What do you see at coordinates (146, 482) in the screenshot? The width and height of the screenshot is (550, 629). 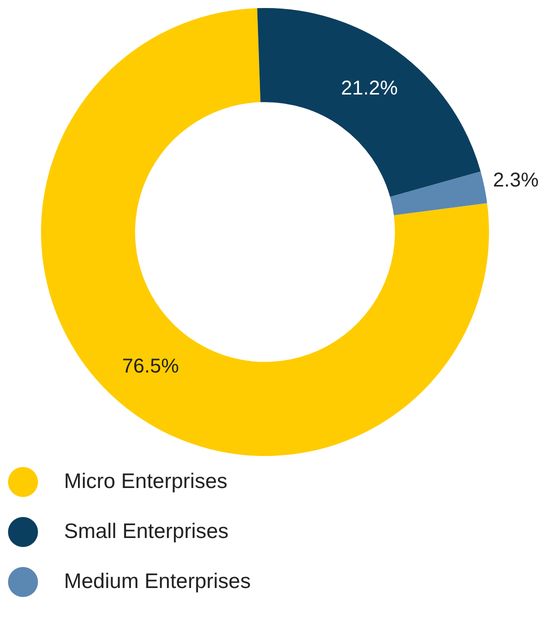 I see `legend-label: Micro Enterprises` at bounding box center [146, 482].